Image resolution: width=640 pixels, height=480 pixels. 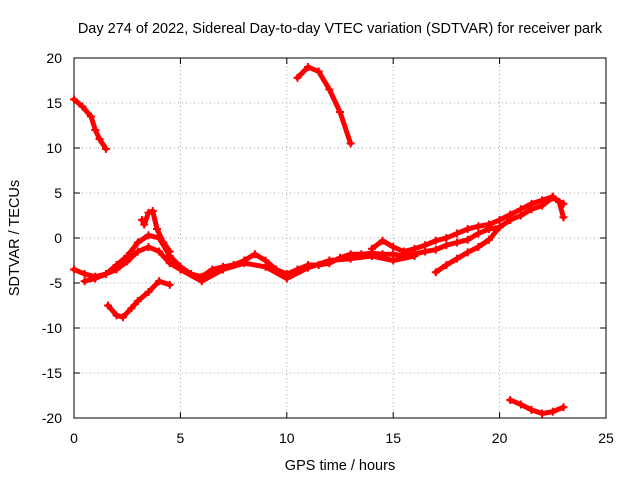 I want to click on x-tick-label: 15, so click(x=393, y=438).